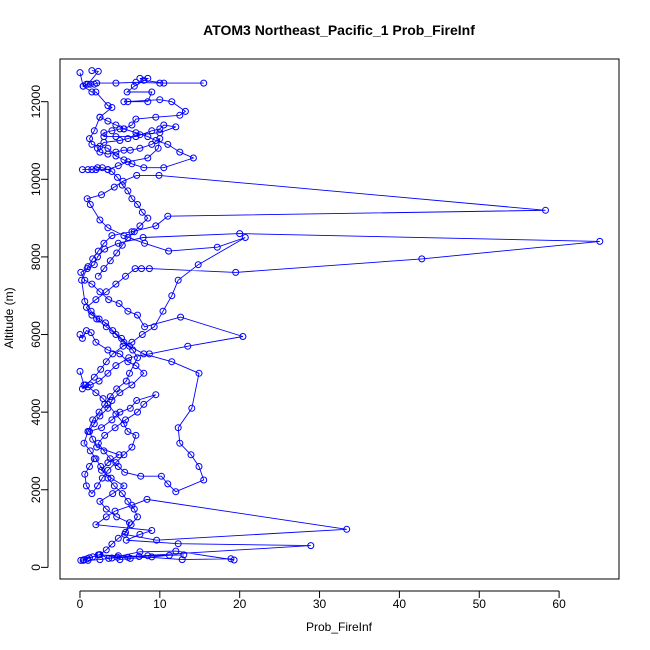 The image size is (650, 650). What do you see at coordinates (36, 179) in the screenshot?
I see `y-tick-label: 10000` at bounding box center [36, 179].